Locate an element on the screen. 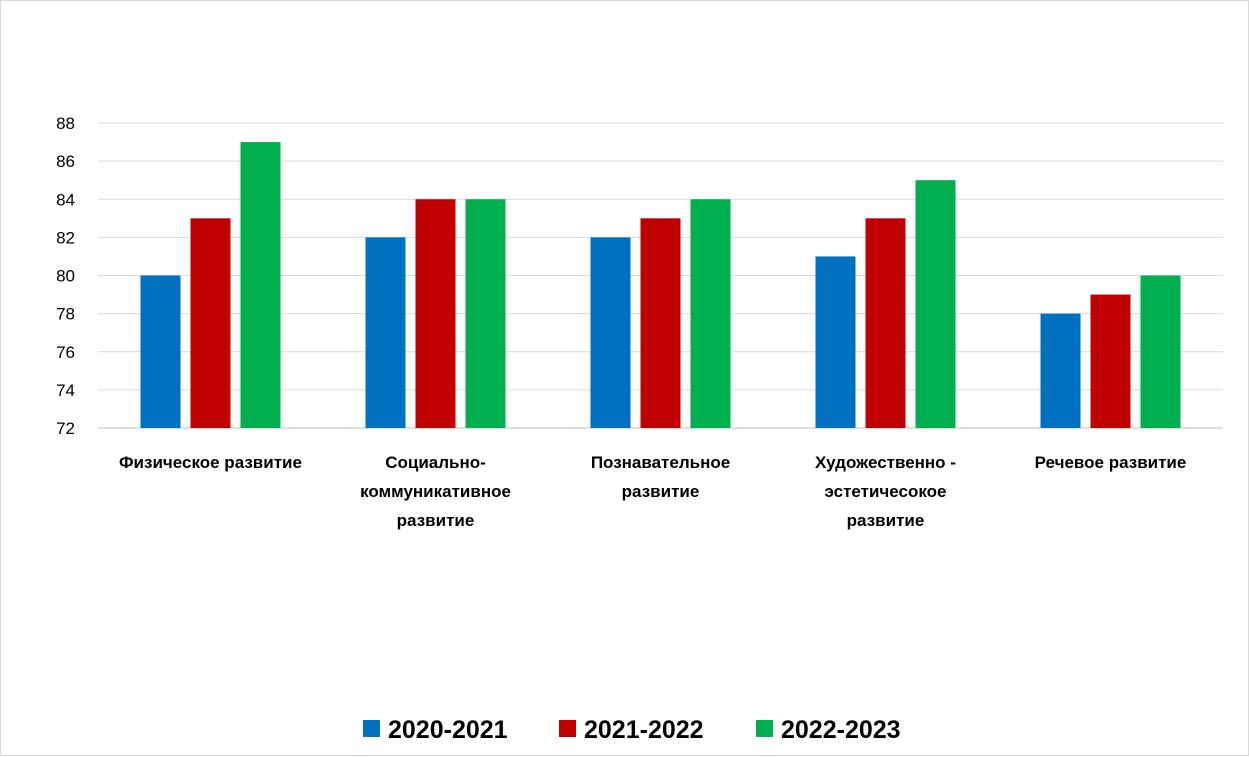 This screenshot has width=1249, height=757. x-category-label: Художественно - is located at coordinates (885, 462).